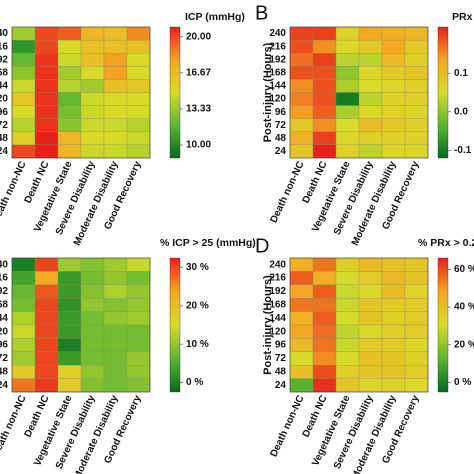 This screenshot has width=474, height=474. I want to click on y-tick-label: 120, so click(277, 99).